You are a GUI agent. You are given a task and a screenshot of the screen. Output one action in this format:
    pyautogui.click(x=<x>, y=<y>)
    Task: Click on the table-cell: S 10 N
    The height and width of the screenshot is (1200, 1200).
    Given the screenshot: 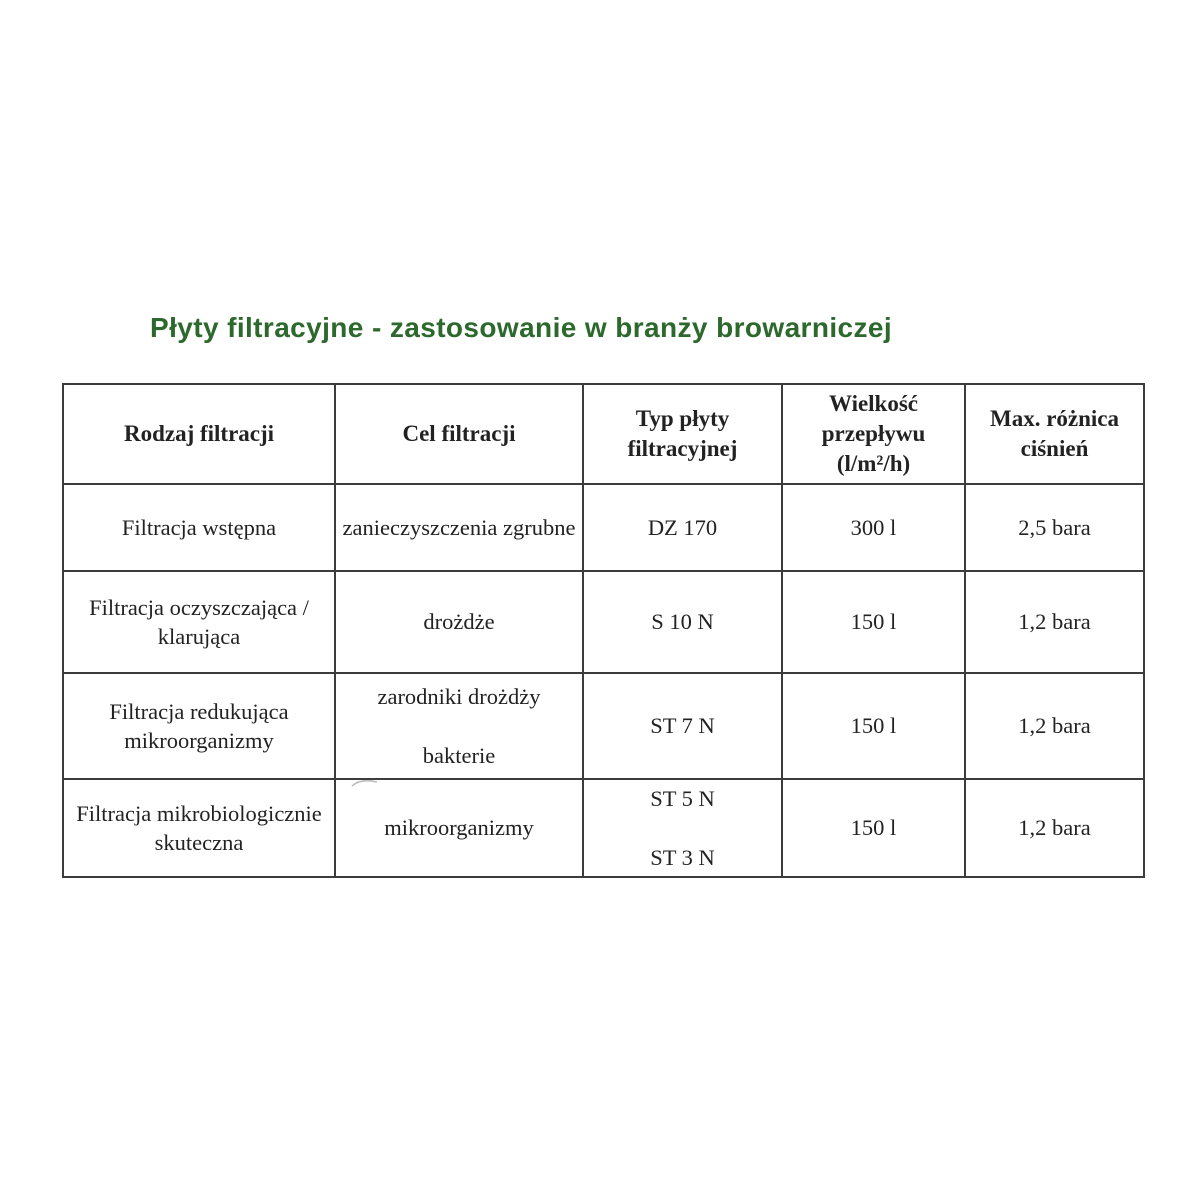 What is the action you would take?
    pyautogui.click(x=682, y=622)
    